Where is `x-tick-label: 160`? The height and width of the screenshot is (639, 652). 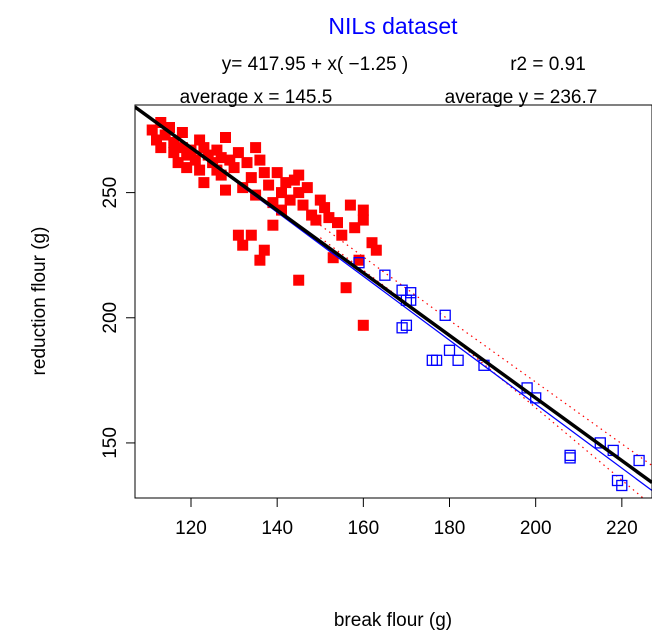
x-tick-label: 160 is located at coordinates (363, 528).